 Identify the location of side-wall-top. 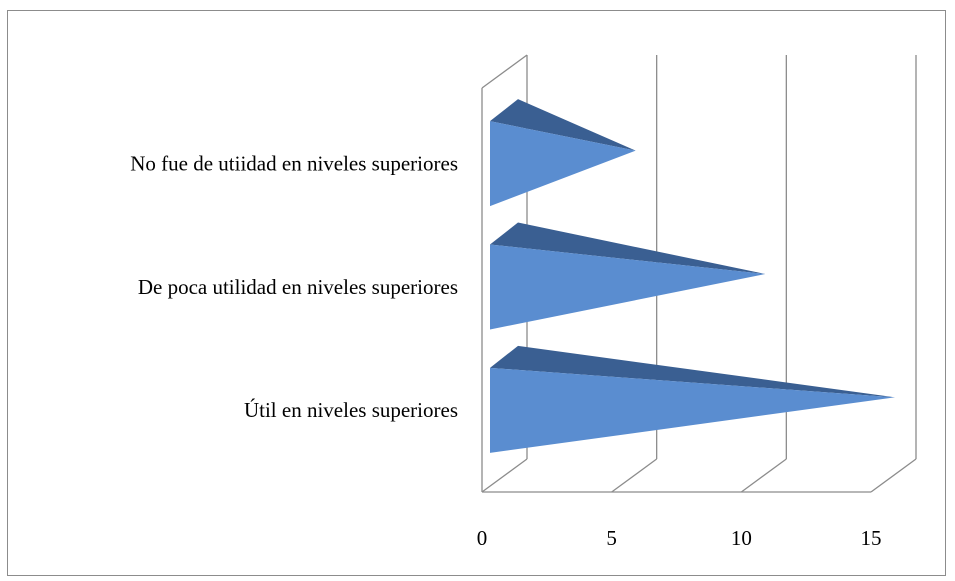
(504, 71).